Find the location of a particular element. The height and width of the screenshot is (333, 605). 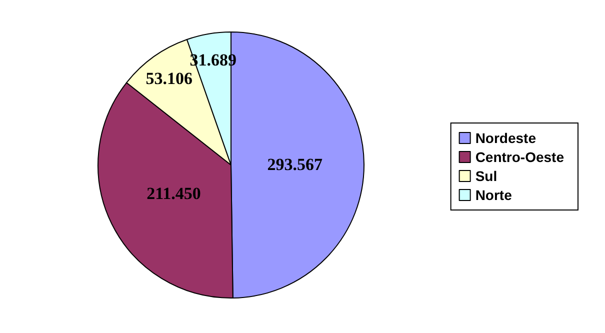

legend-label: Centro-Oeste is located at coordinates (519, 157).